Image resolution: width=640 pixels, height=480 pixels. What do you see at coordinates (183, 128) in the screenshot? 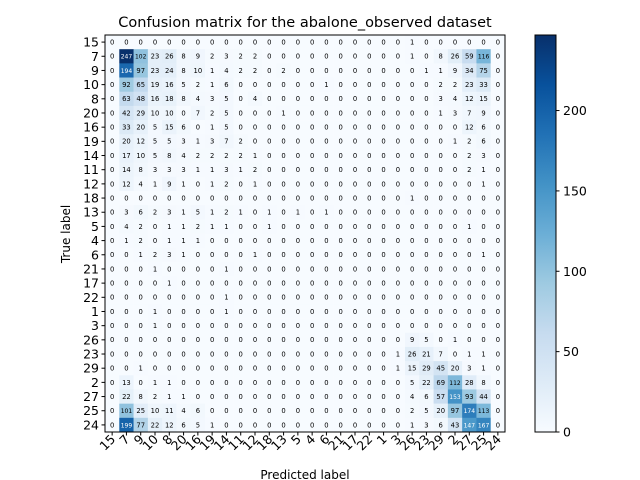
I see `cell-value-label: 6` at bounding box center [183, 128].